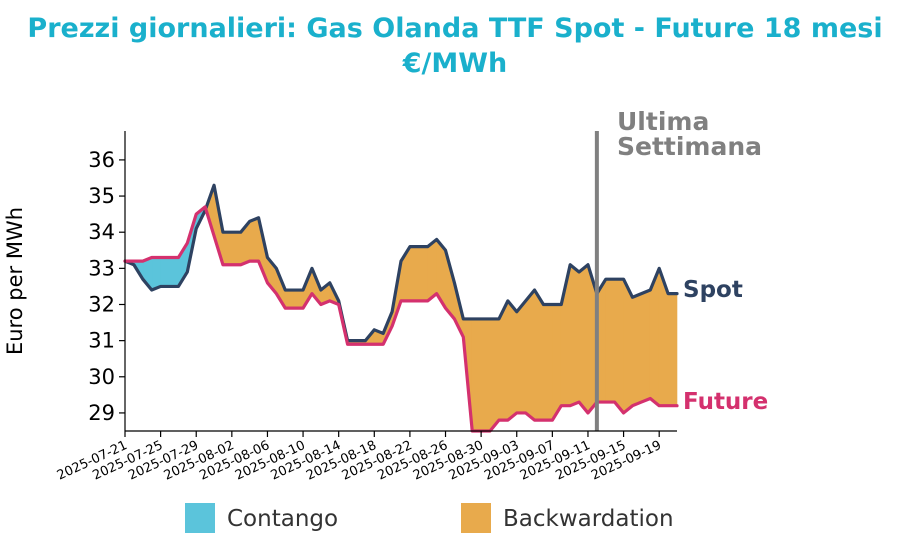  I want to click on y-axis-label: Euro per MWh, so click(15, 281).